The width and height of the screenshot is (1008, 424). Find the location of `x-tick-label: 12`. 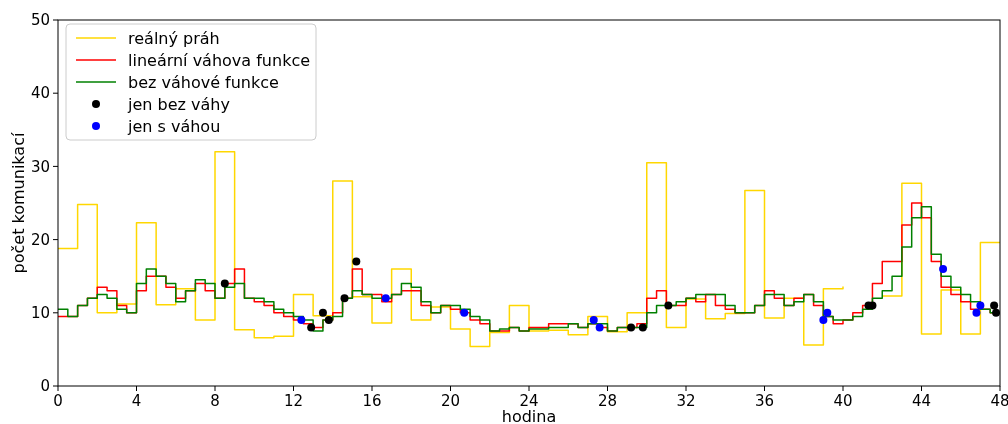

x-tick-label: 12 is located at coordinates (293, 401).